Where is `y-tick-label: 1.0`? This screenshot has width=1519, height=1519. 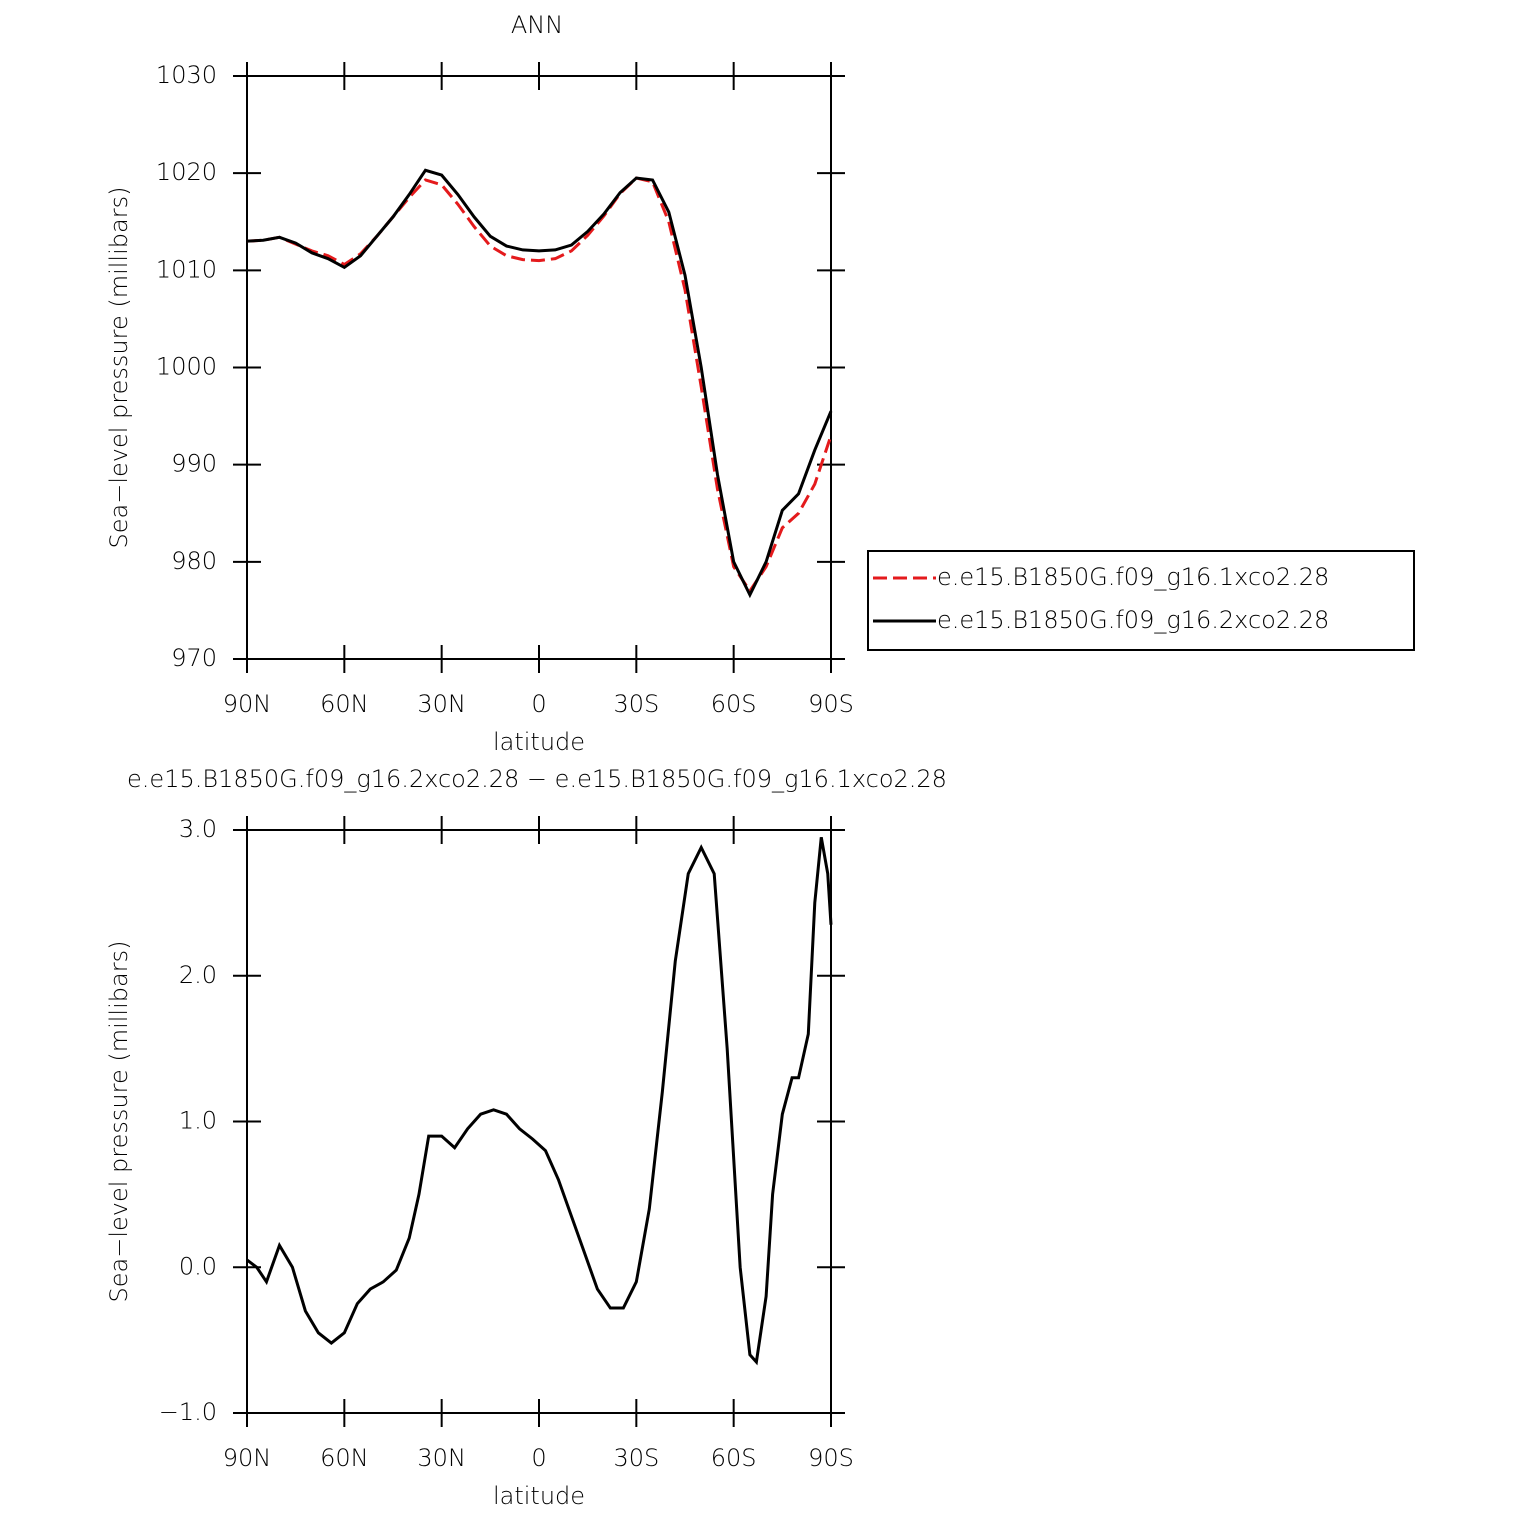 y-tick-label: 1.0 is located at coordinates (198, 1121).